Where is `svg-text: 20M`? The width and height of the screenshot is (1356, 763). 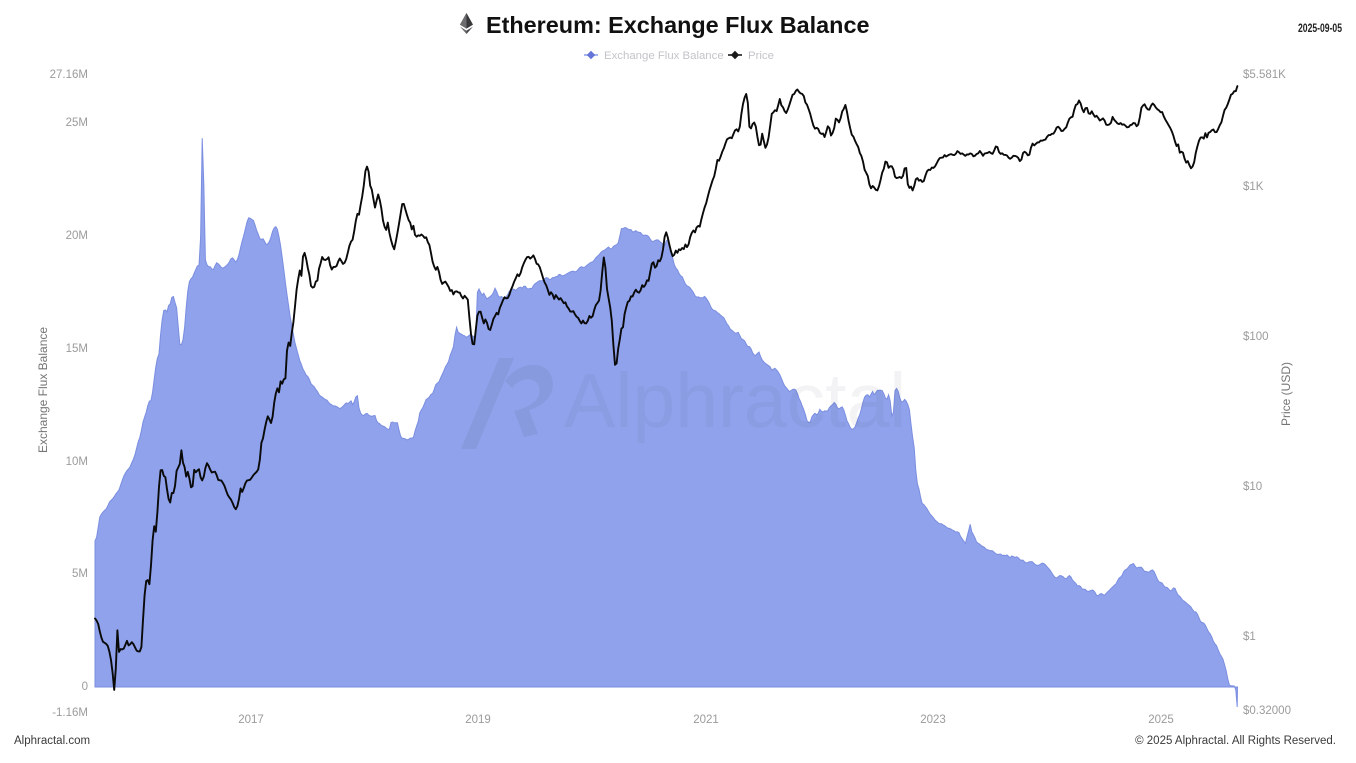 svg-text: 20M is located at coordinates (77, 236).